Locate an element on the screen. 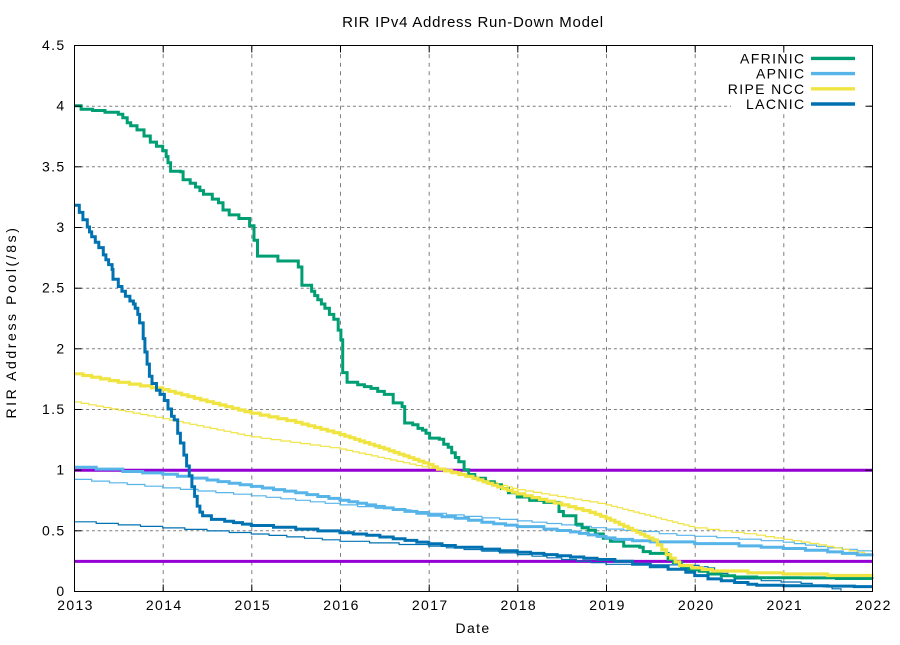 The width and height of the screenshot is (900, 645). svg-text: Date is located at coordinates (473, 628).